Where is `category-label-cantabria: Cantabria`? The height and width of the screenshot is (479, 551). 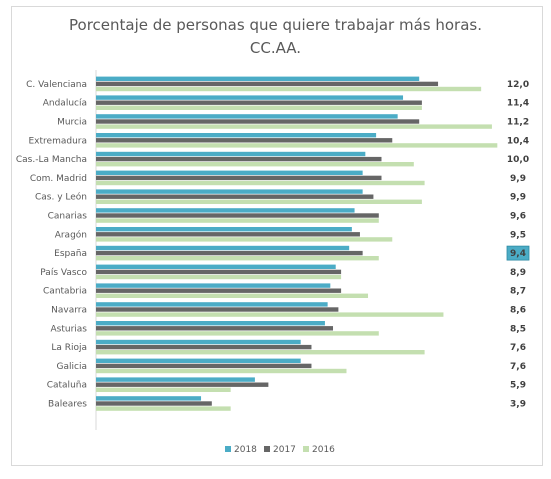
category-label-cantabria: Cantabria is located at coordinates (65, 292).